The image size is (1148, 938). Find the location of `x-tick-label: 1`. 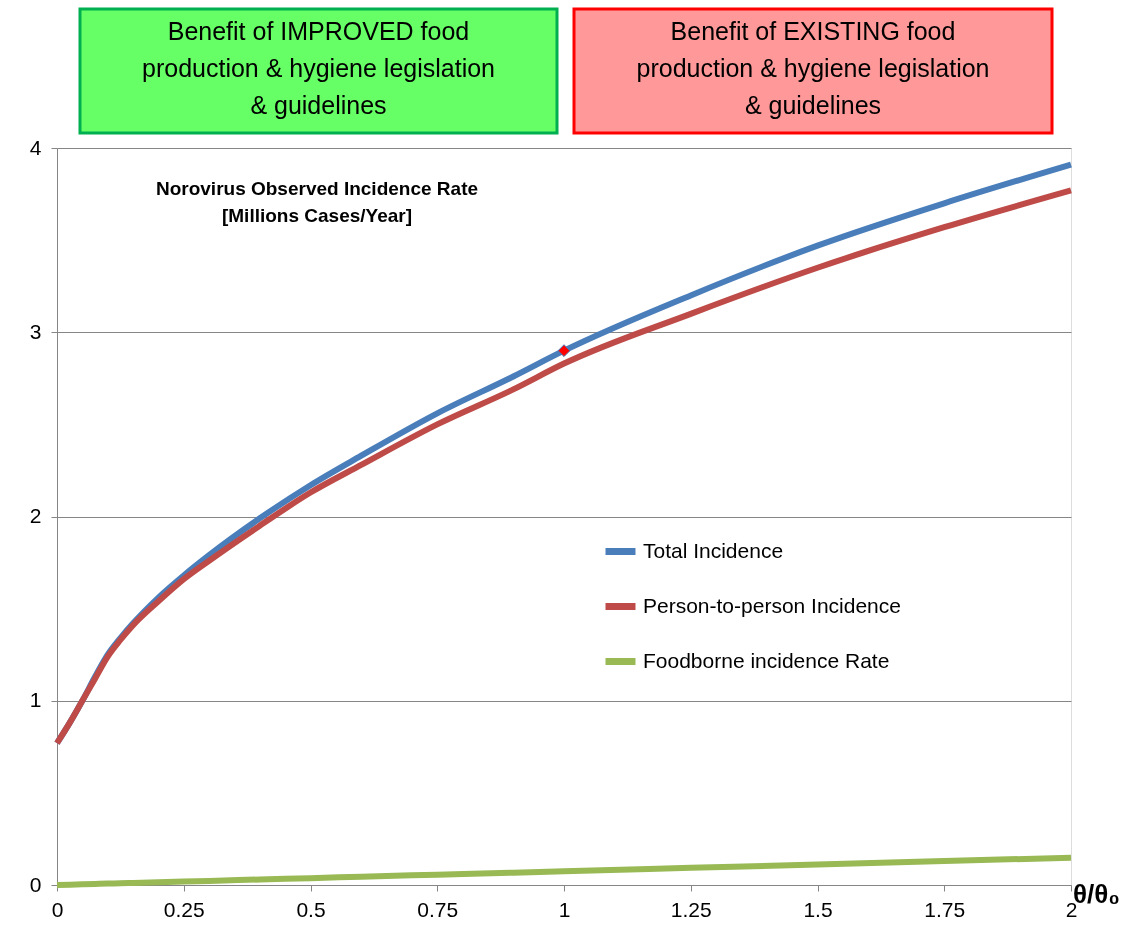

x-tick-label: 1 is located at coordinates (564, 909).